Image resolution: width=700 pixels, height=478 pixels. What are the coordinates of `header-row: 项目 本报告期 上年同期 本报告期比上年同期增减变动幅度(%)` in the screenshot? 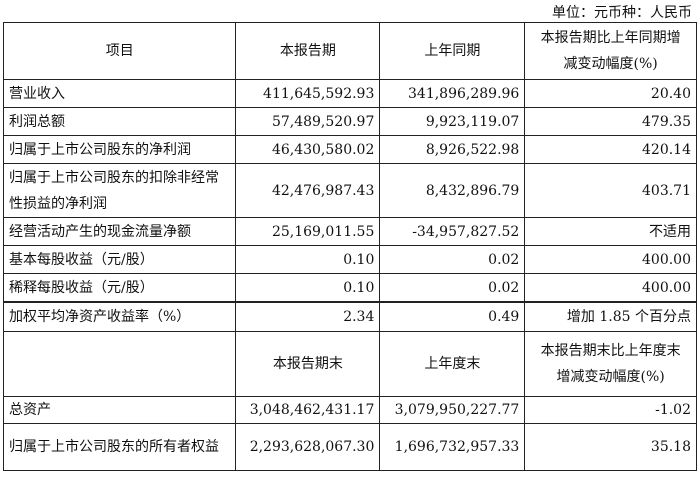 It's located at (349, 51).